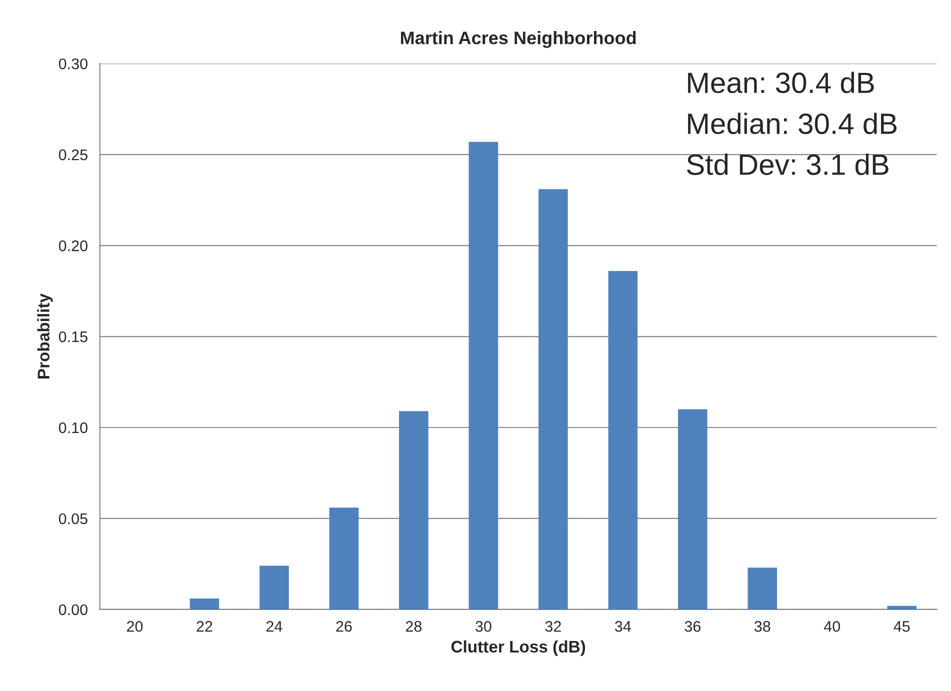 This screenshot has width=951, height=691. Describe the element at coordinates (73, 336) in the screenshot. I see `y-tick-label: 0.15` at that location.